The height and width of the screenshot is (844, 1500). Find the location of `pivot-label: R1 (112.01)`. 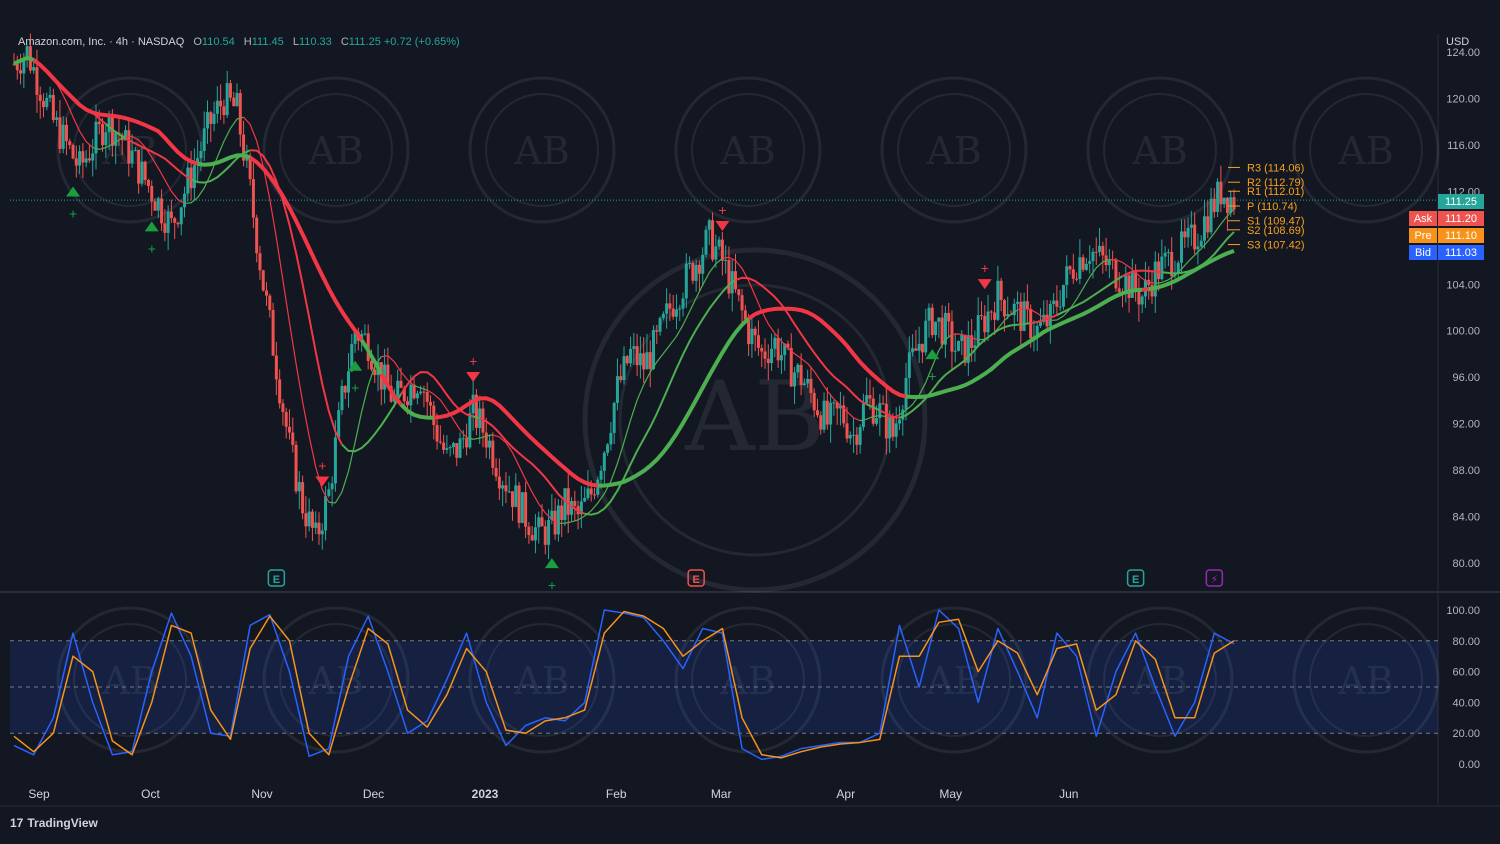

pivot-label: R1 (112.01) is located at coordinates (1275, 192).